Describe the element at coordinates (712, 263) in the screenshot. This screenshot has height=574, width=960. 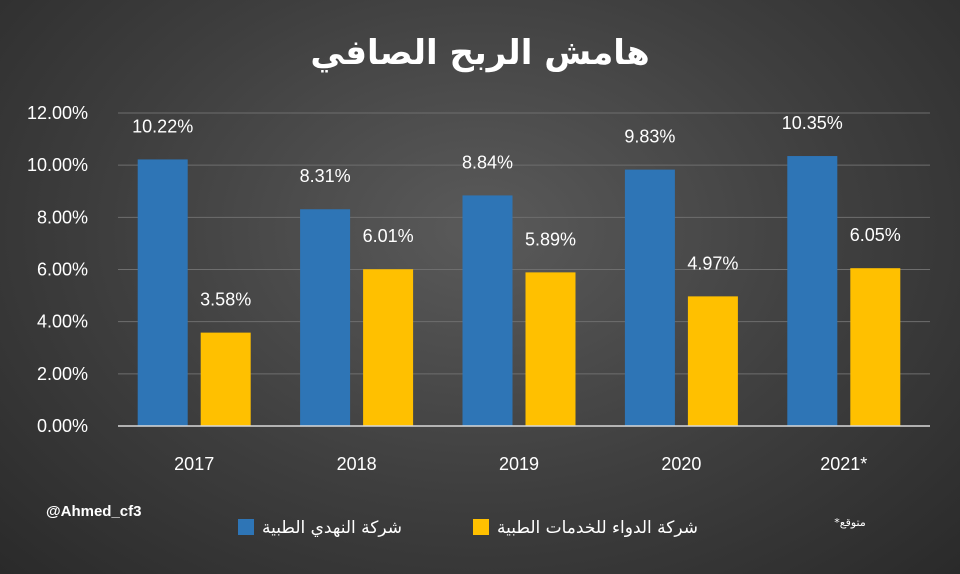
I see `data-label: 4.97%` at that location.